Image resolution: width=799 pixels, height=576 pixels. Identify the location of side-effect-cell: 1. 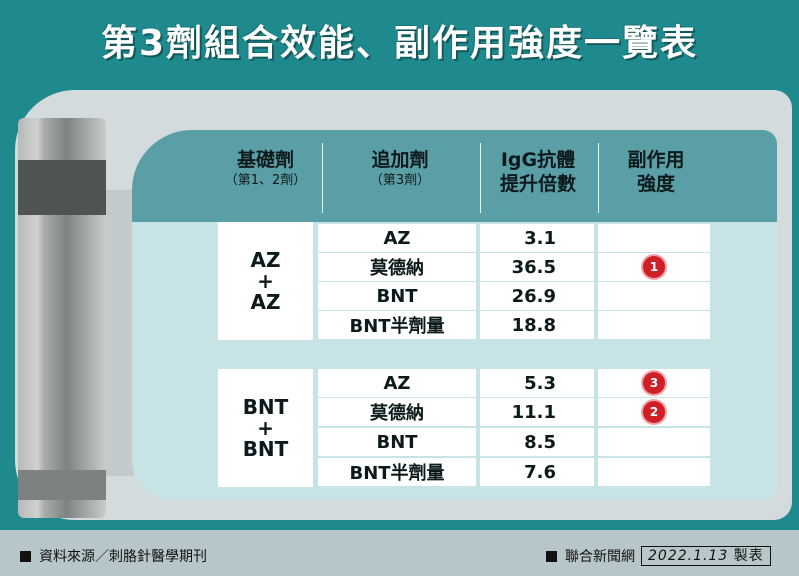
(654, 267).